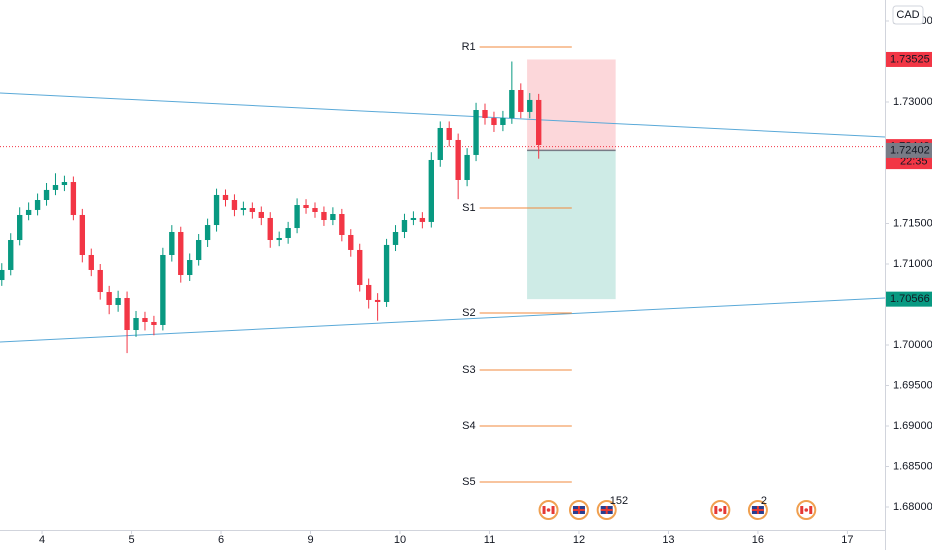 The image size is (932, 550). What do you see at coordinates (914, 162) in the screenshot?
I see `price-countdown: 22:35` at bounding box center [914, 162].